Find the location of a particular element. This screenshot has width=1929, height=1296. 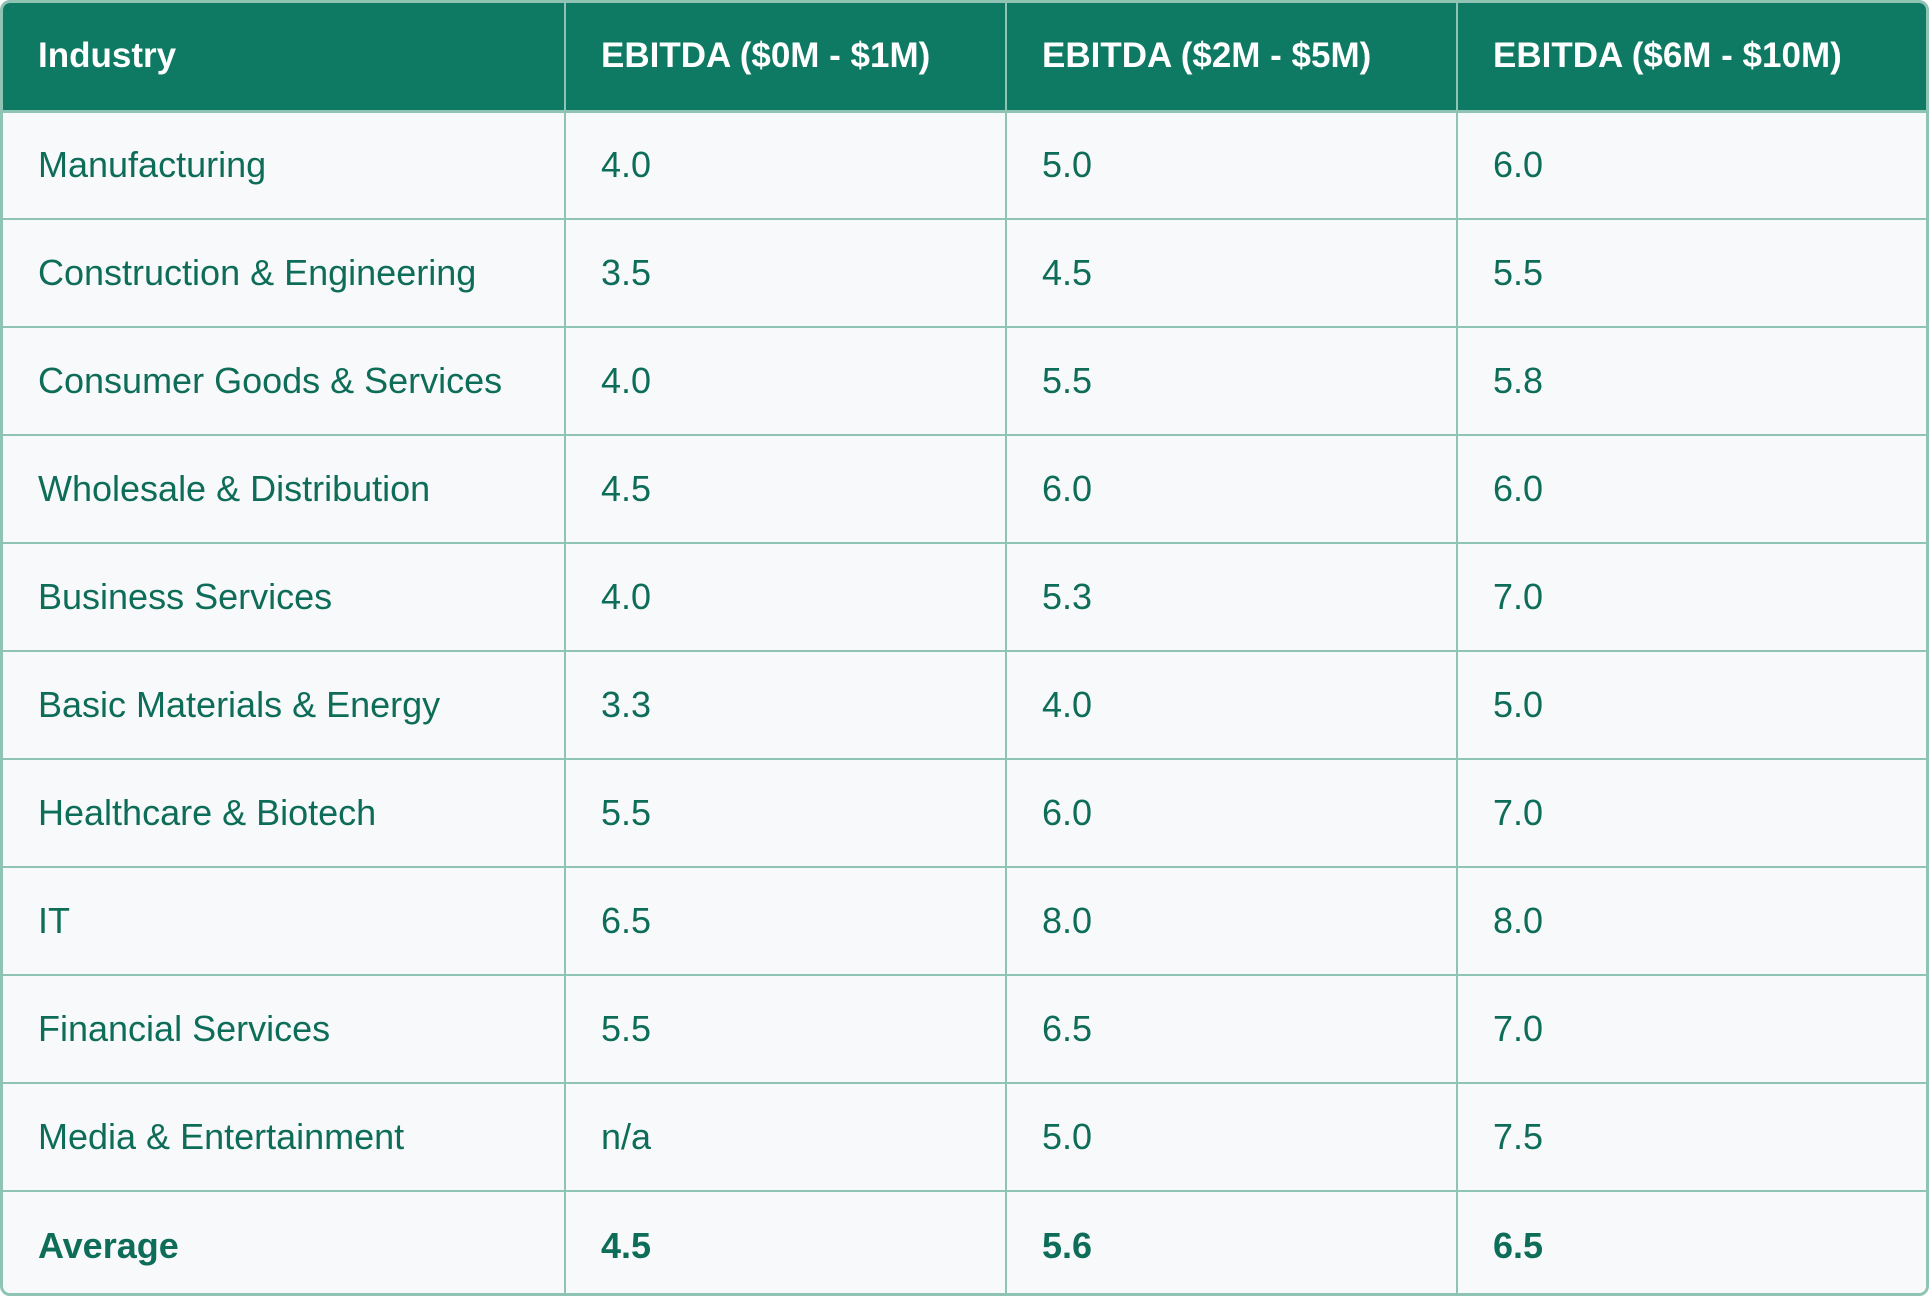

header-ebitda-2m-5m: EBITDA ($2M - $5M) is located at coordinates (1232, 58).